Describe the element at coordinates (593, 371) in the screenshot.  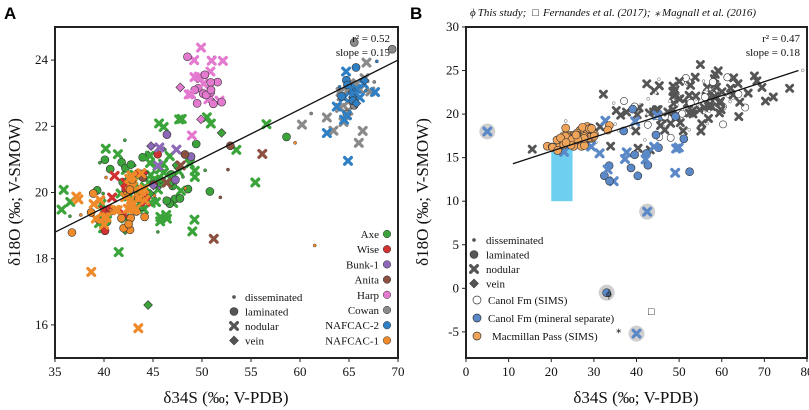
I see `x-tick-label: 30` at that location.